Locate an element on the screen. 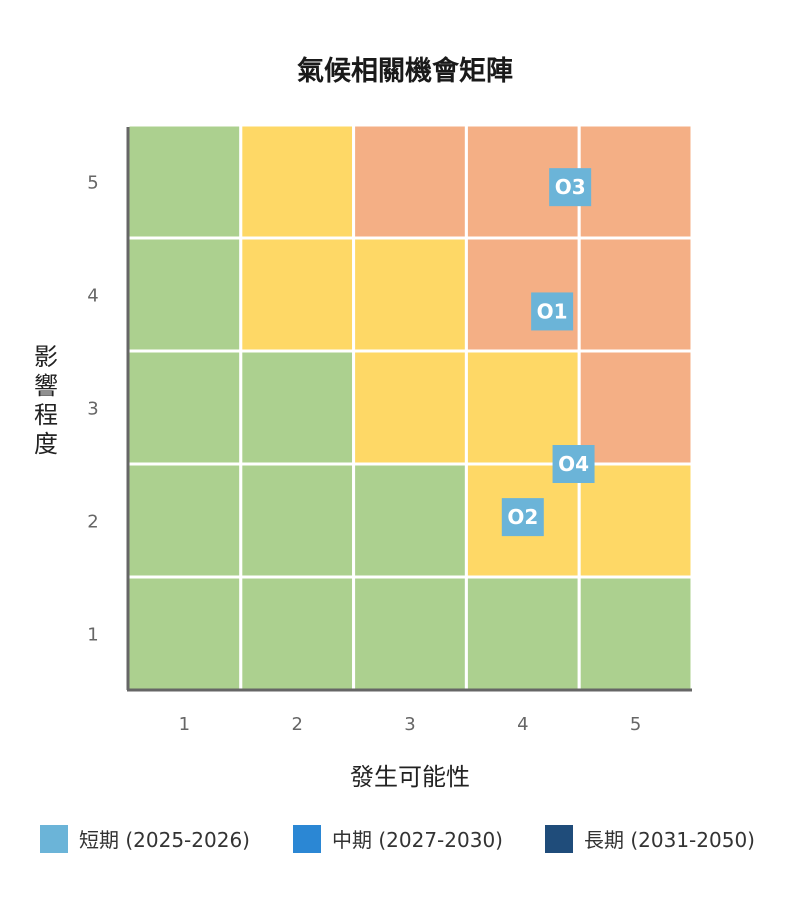 This screenshot has width=791, height=900. legend-item: 長期 (2031-2050) is located at coordinates (650, 839).